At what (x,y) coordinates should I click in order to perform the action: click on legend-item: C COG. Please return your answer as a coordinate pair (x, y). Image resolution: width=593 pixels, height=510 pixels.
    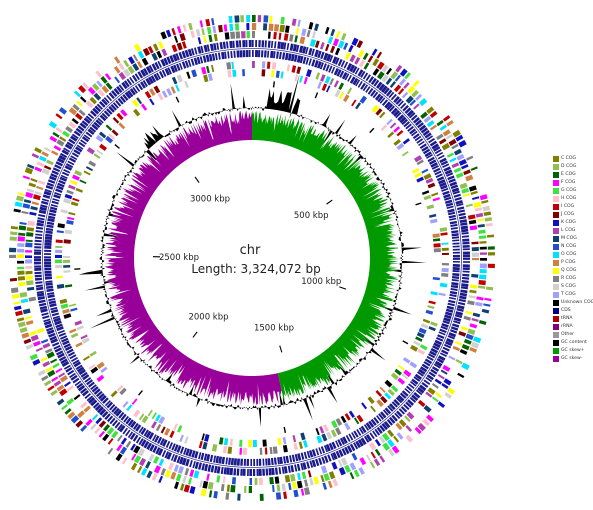
    Looking at the image, I should click on (573, 159).